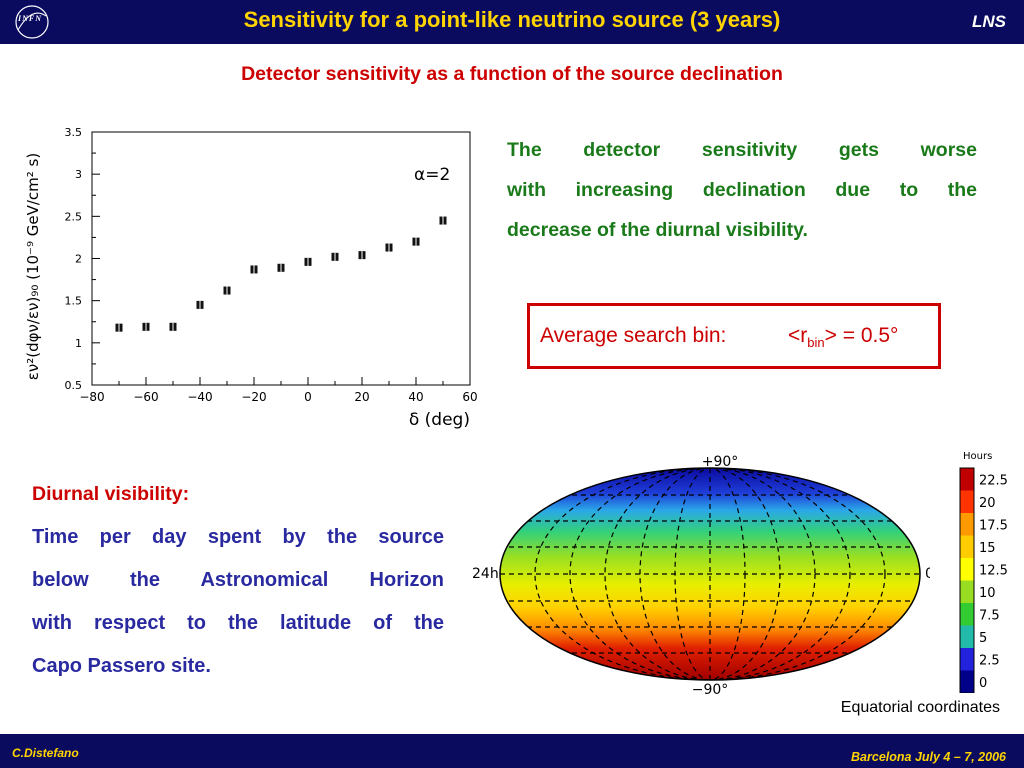  Describe the element at coordinates (816, 343) in the screenshot. I see `bin-value-sub: bin` at that location.